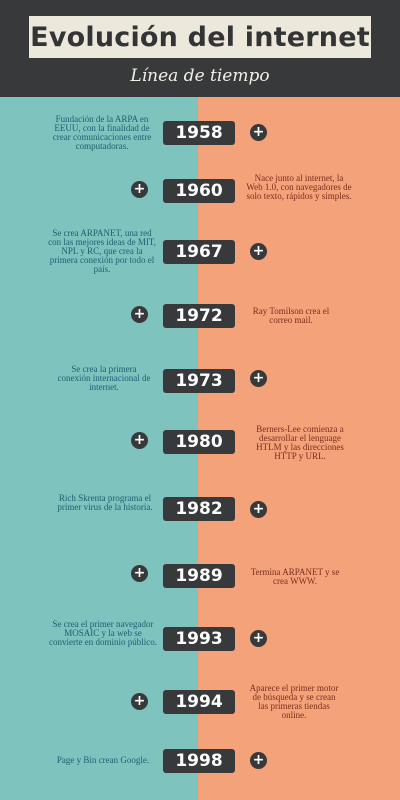  I want to click on header: Evolución del internet Línea de tiempo, so click(200, 48).